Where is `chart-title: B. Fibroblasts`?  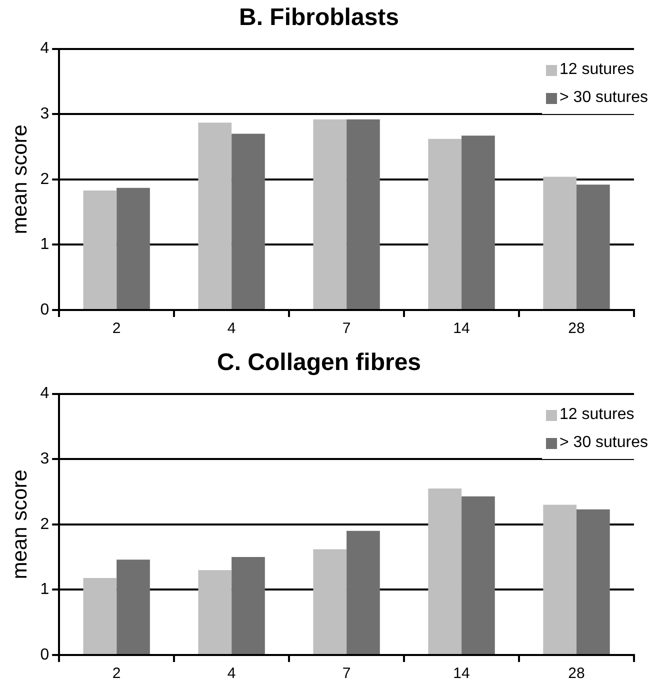 chart-title: B. Fibroblasts is located at coordinates (319, 18).